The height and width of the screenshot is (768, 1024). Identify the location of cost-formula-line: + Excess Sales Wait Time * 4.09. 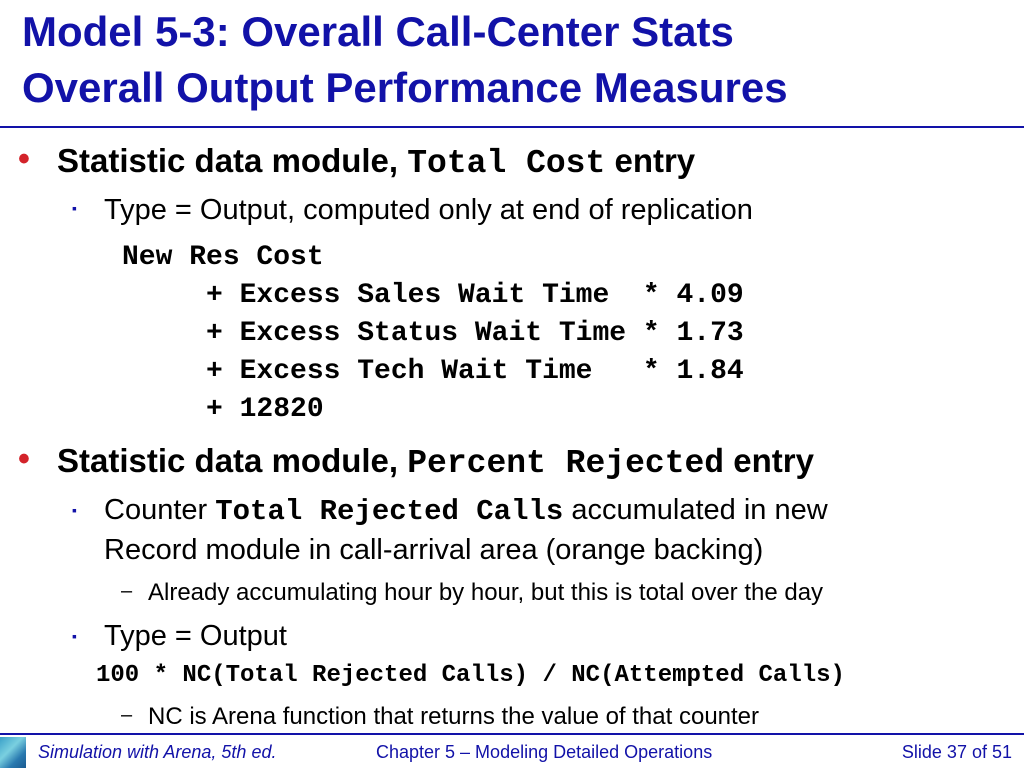
(433, 295).